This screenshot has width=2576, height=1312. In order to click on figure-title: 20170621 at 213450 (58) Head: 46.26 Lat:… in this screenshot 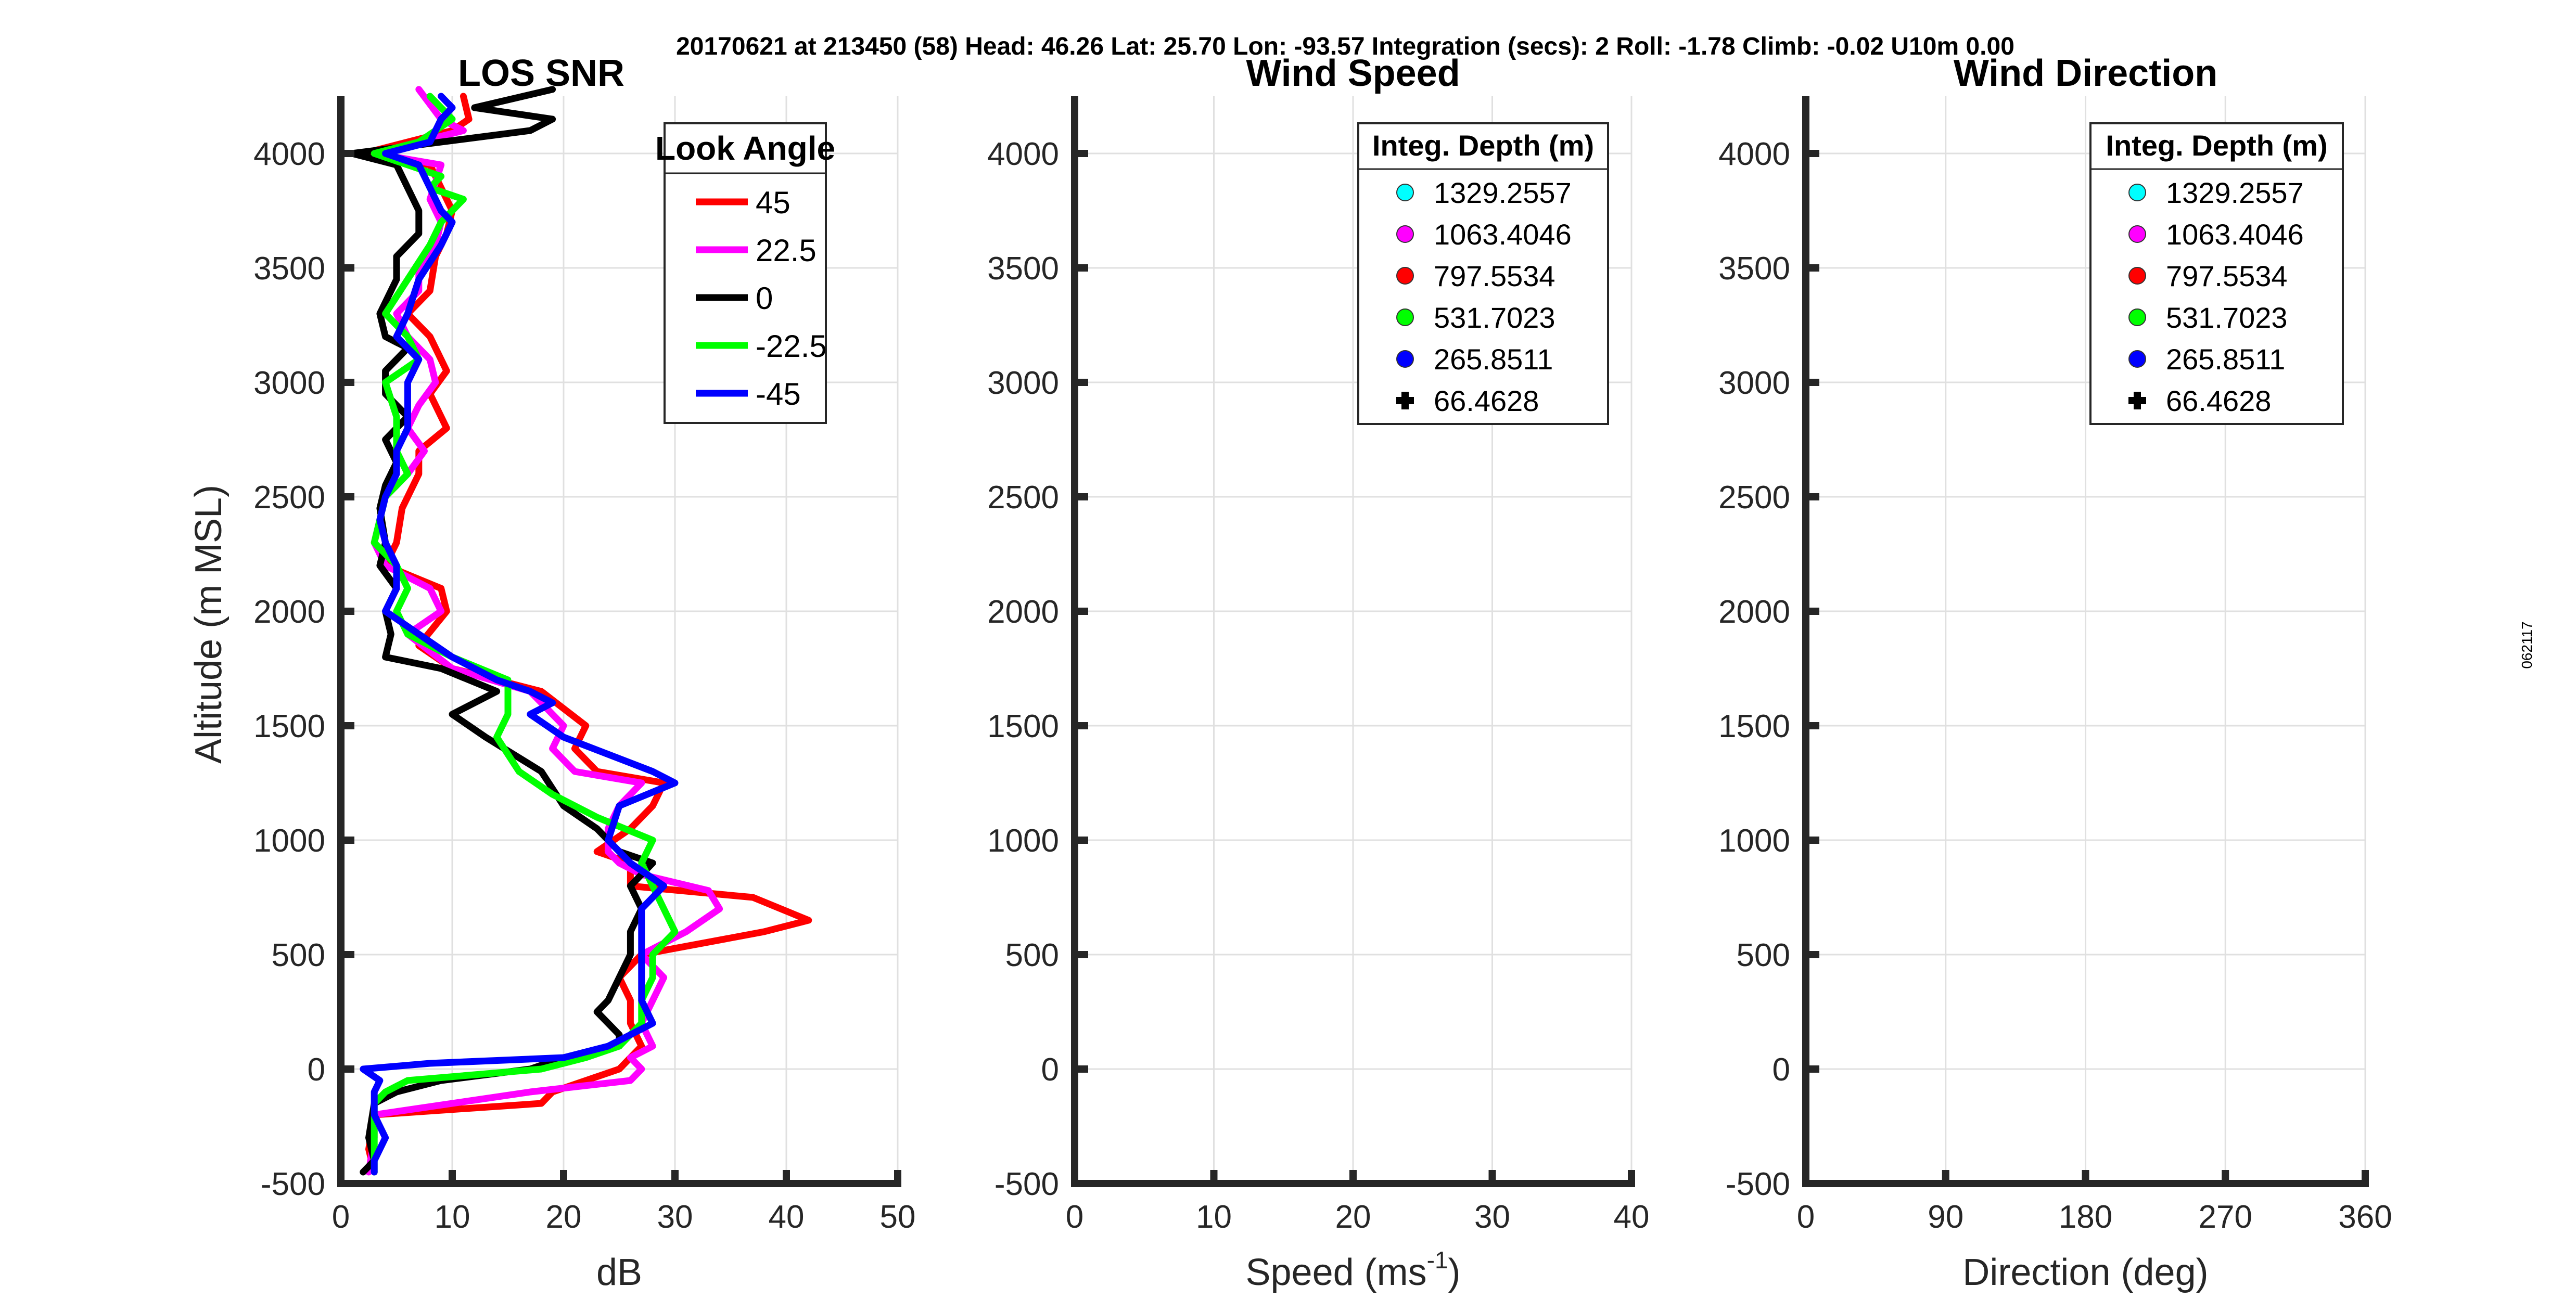, I will do `click(1345, 47)`.